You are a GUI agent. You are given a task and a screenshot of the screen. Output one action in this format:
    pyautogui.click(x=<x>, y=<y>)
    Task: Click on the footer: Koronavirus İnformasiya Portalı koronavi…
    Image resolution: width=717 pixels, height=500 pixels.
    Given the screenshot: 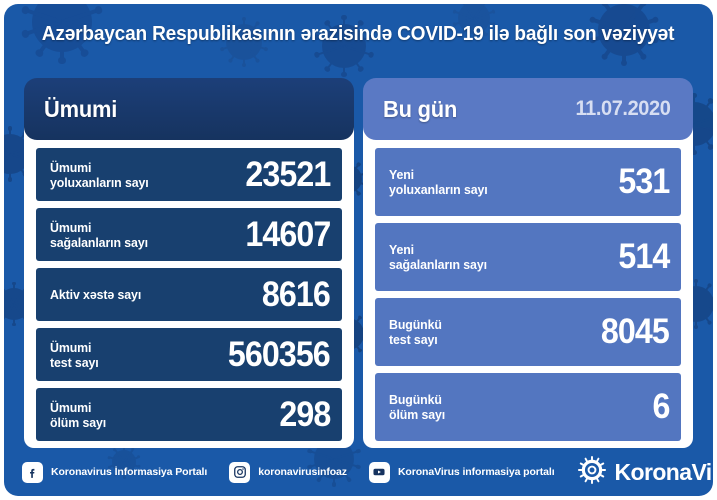 What is the action you would take?
    pyautogui.click(x=358, y=472)
    